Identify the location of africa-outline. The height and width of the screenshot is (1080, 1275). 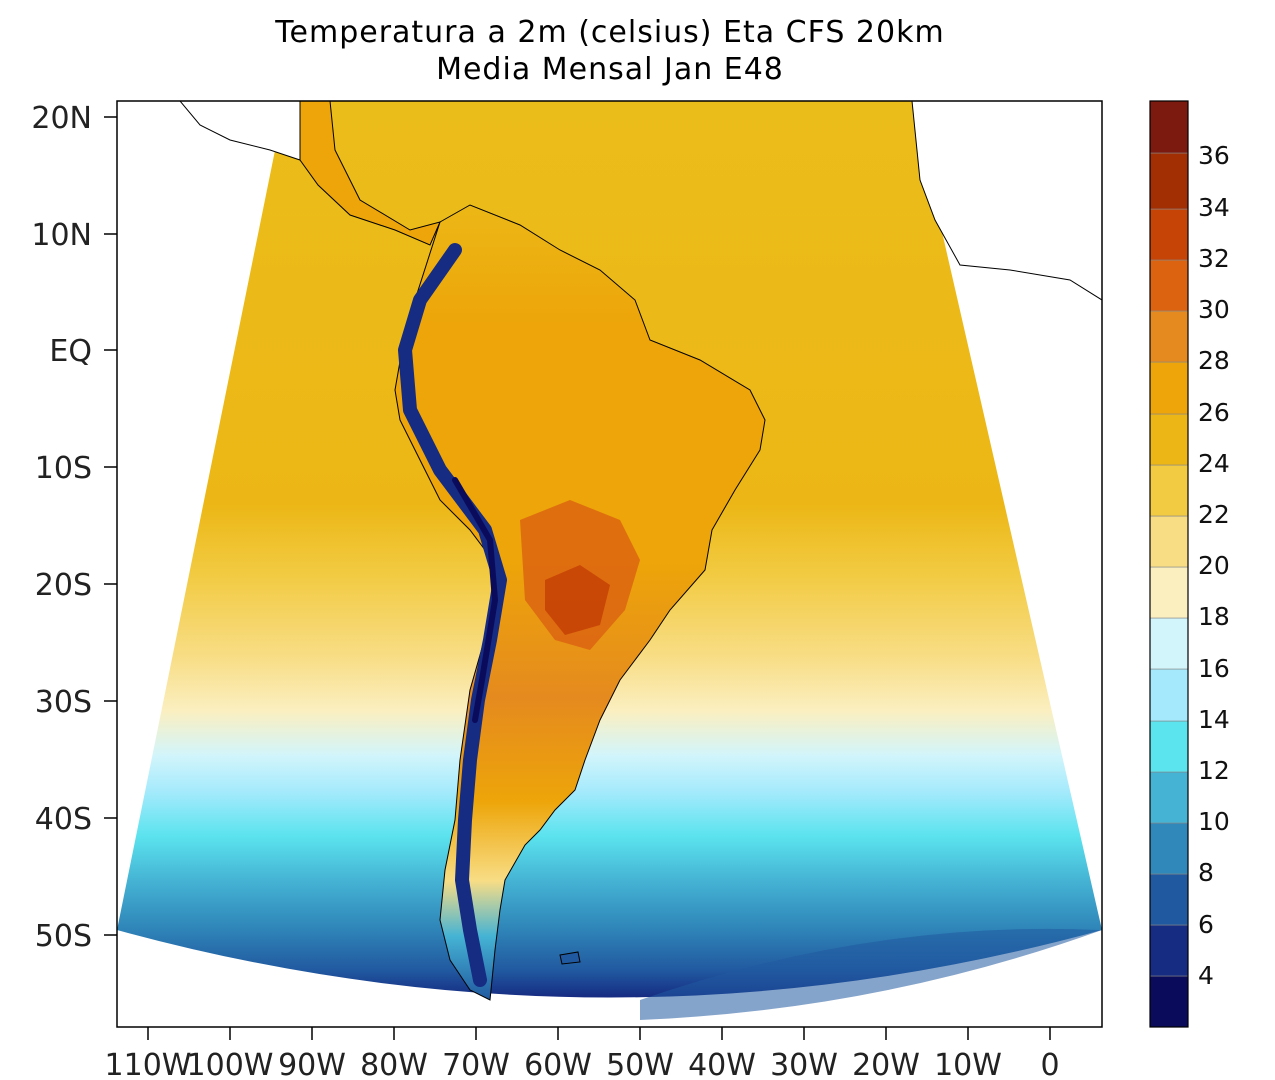
(1006, 201).